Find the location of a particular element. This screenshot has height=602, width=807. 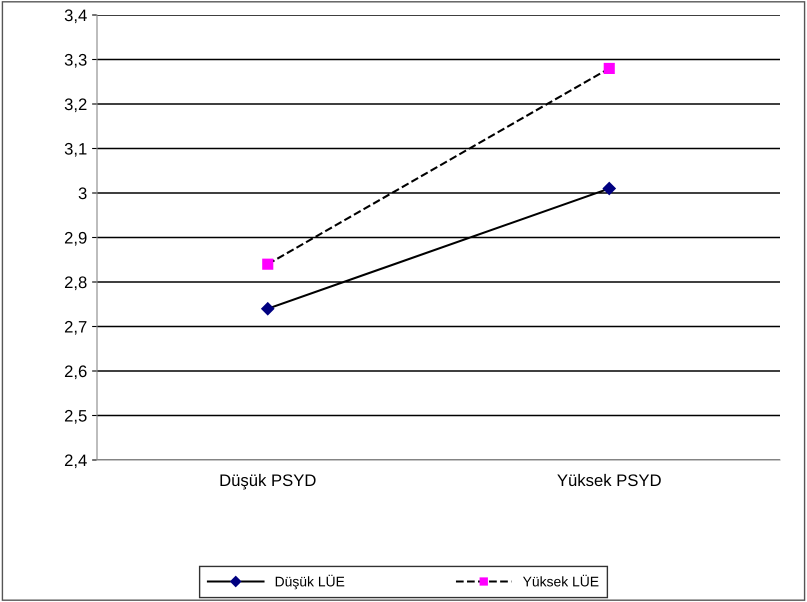

y-tick-label: 2,8 is located at coordinates (75, 283).